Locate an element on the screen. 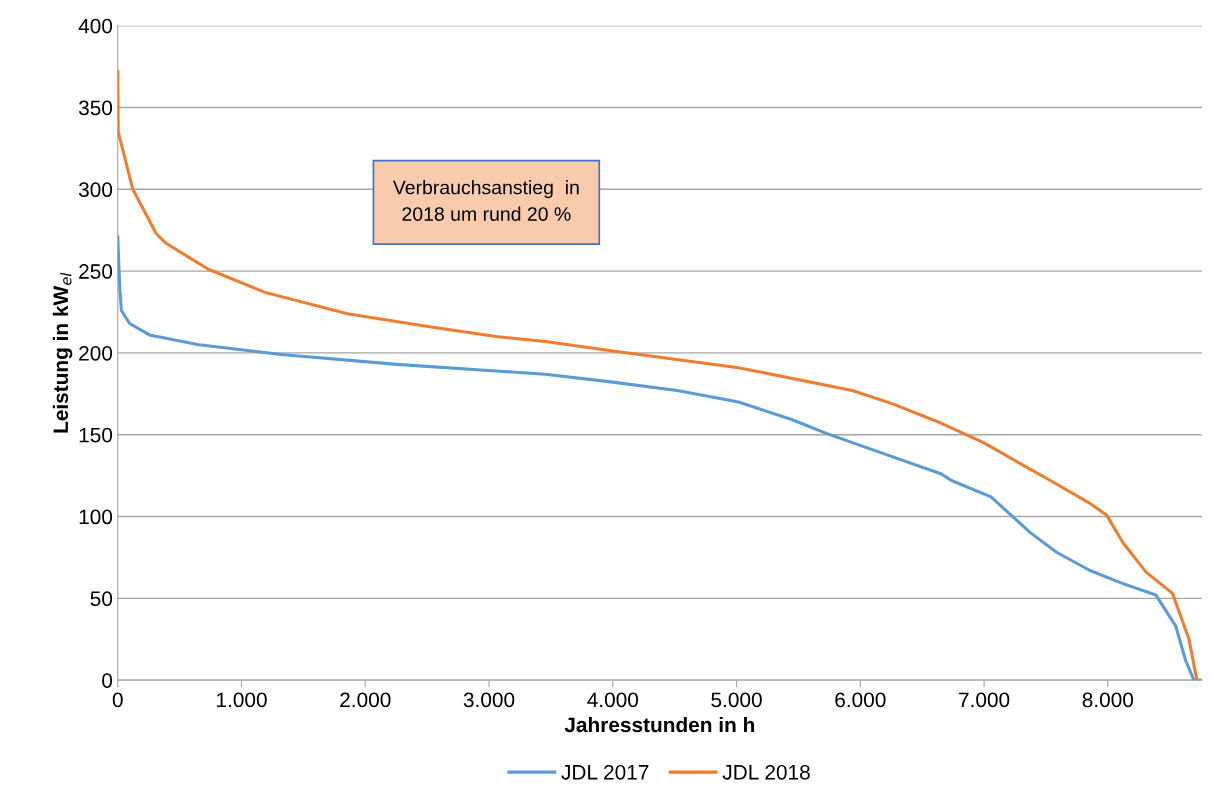 The height and width of the screenshot is (803, 1214). x-tick-label: 4.000 is located at coordinates (613, 700).